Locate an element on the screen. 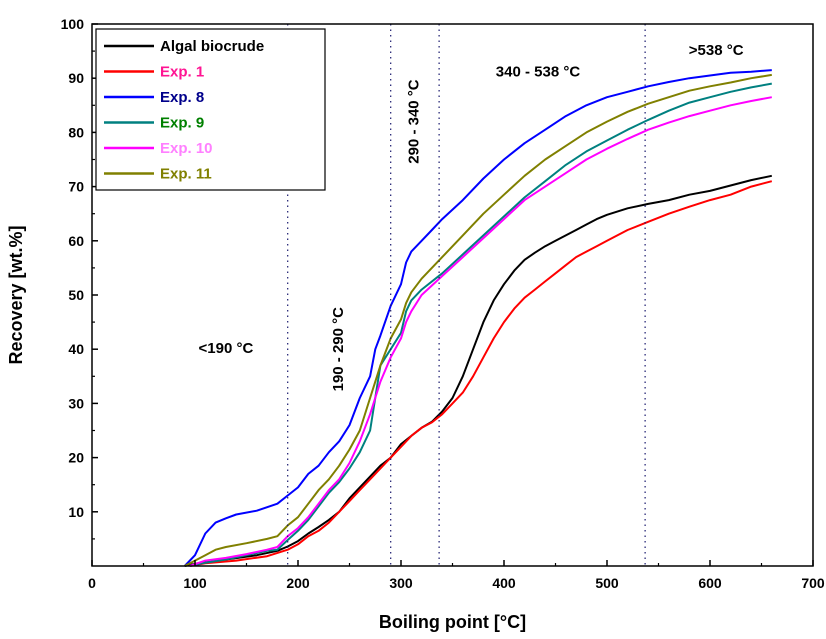 This screenshot has height=639, width=826. y-tick-label: 30 is located at coordinates (76, 403).